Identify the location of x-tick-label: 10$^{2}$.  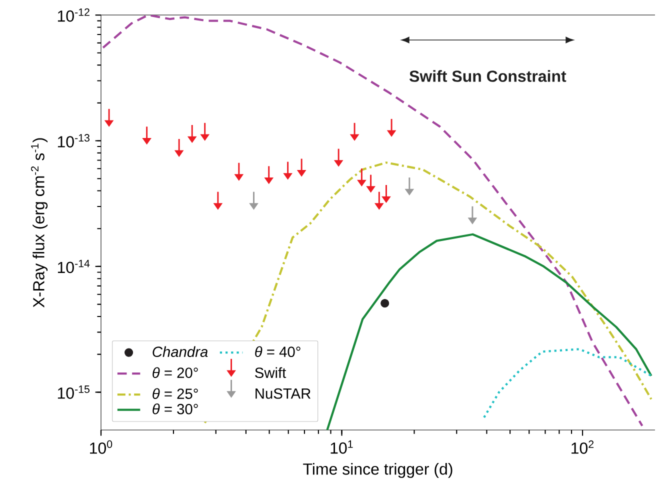
(583, 447).